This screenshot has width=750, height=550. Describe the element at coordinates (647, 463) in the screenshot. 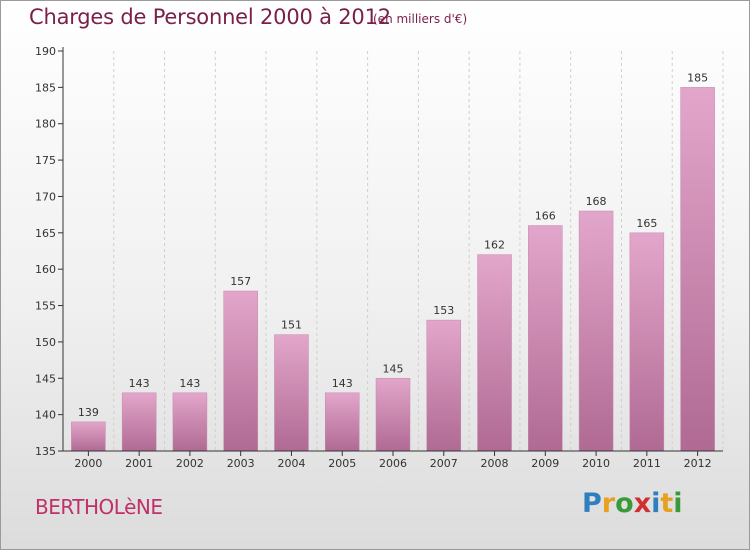

I see `x-tick-label: 2011` at that location.